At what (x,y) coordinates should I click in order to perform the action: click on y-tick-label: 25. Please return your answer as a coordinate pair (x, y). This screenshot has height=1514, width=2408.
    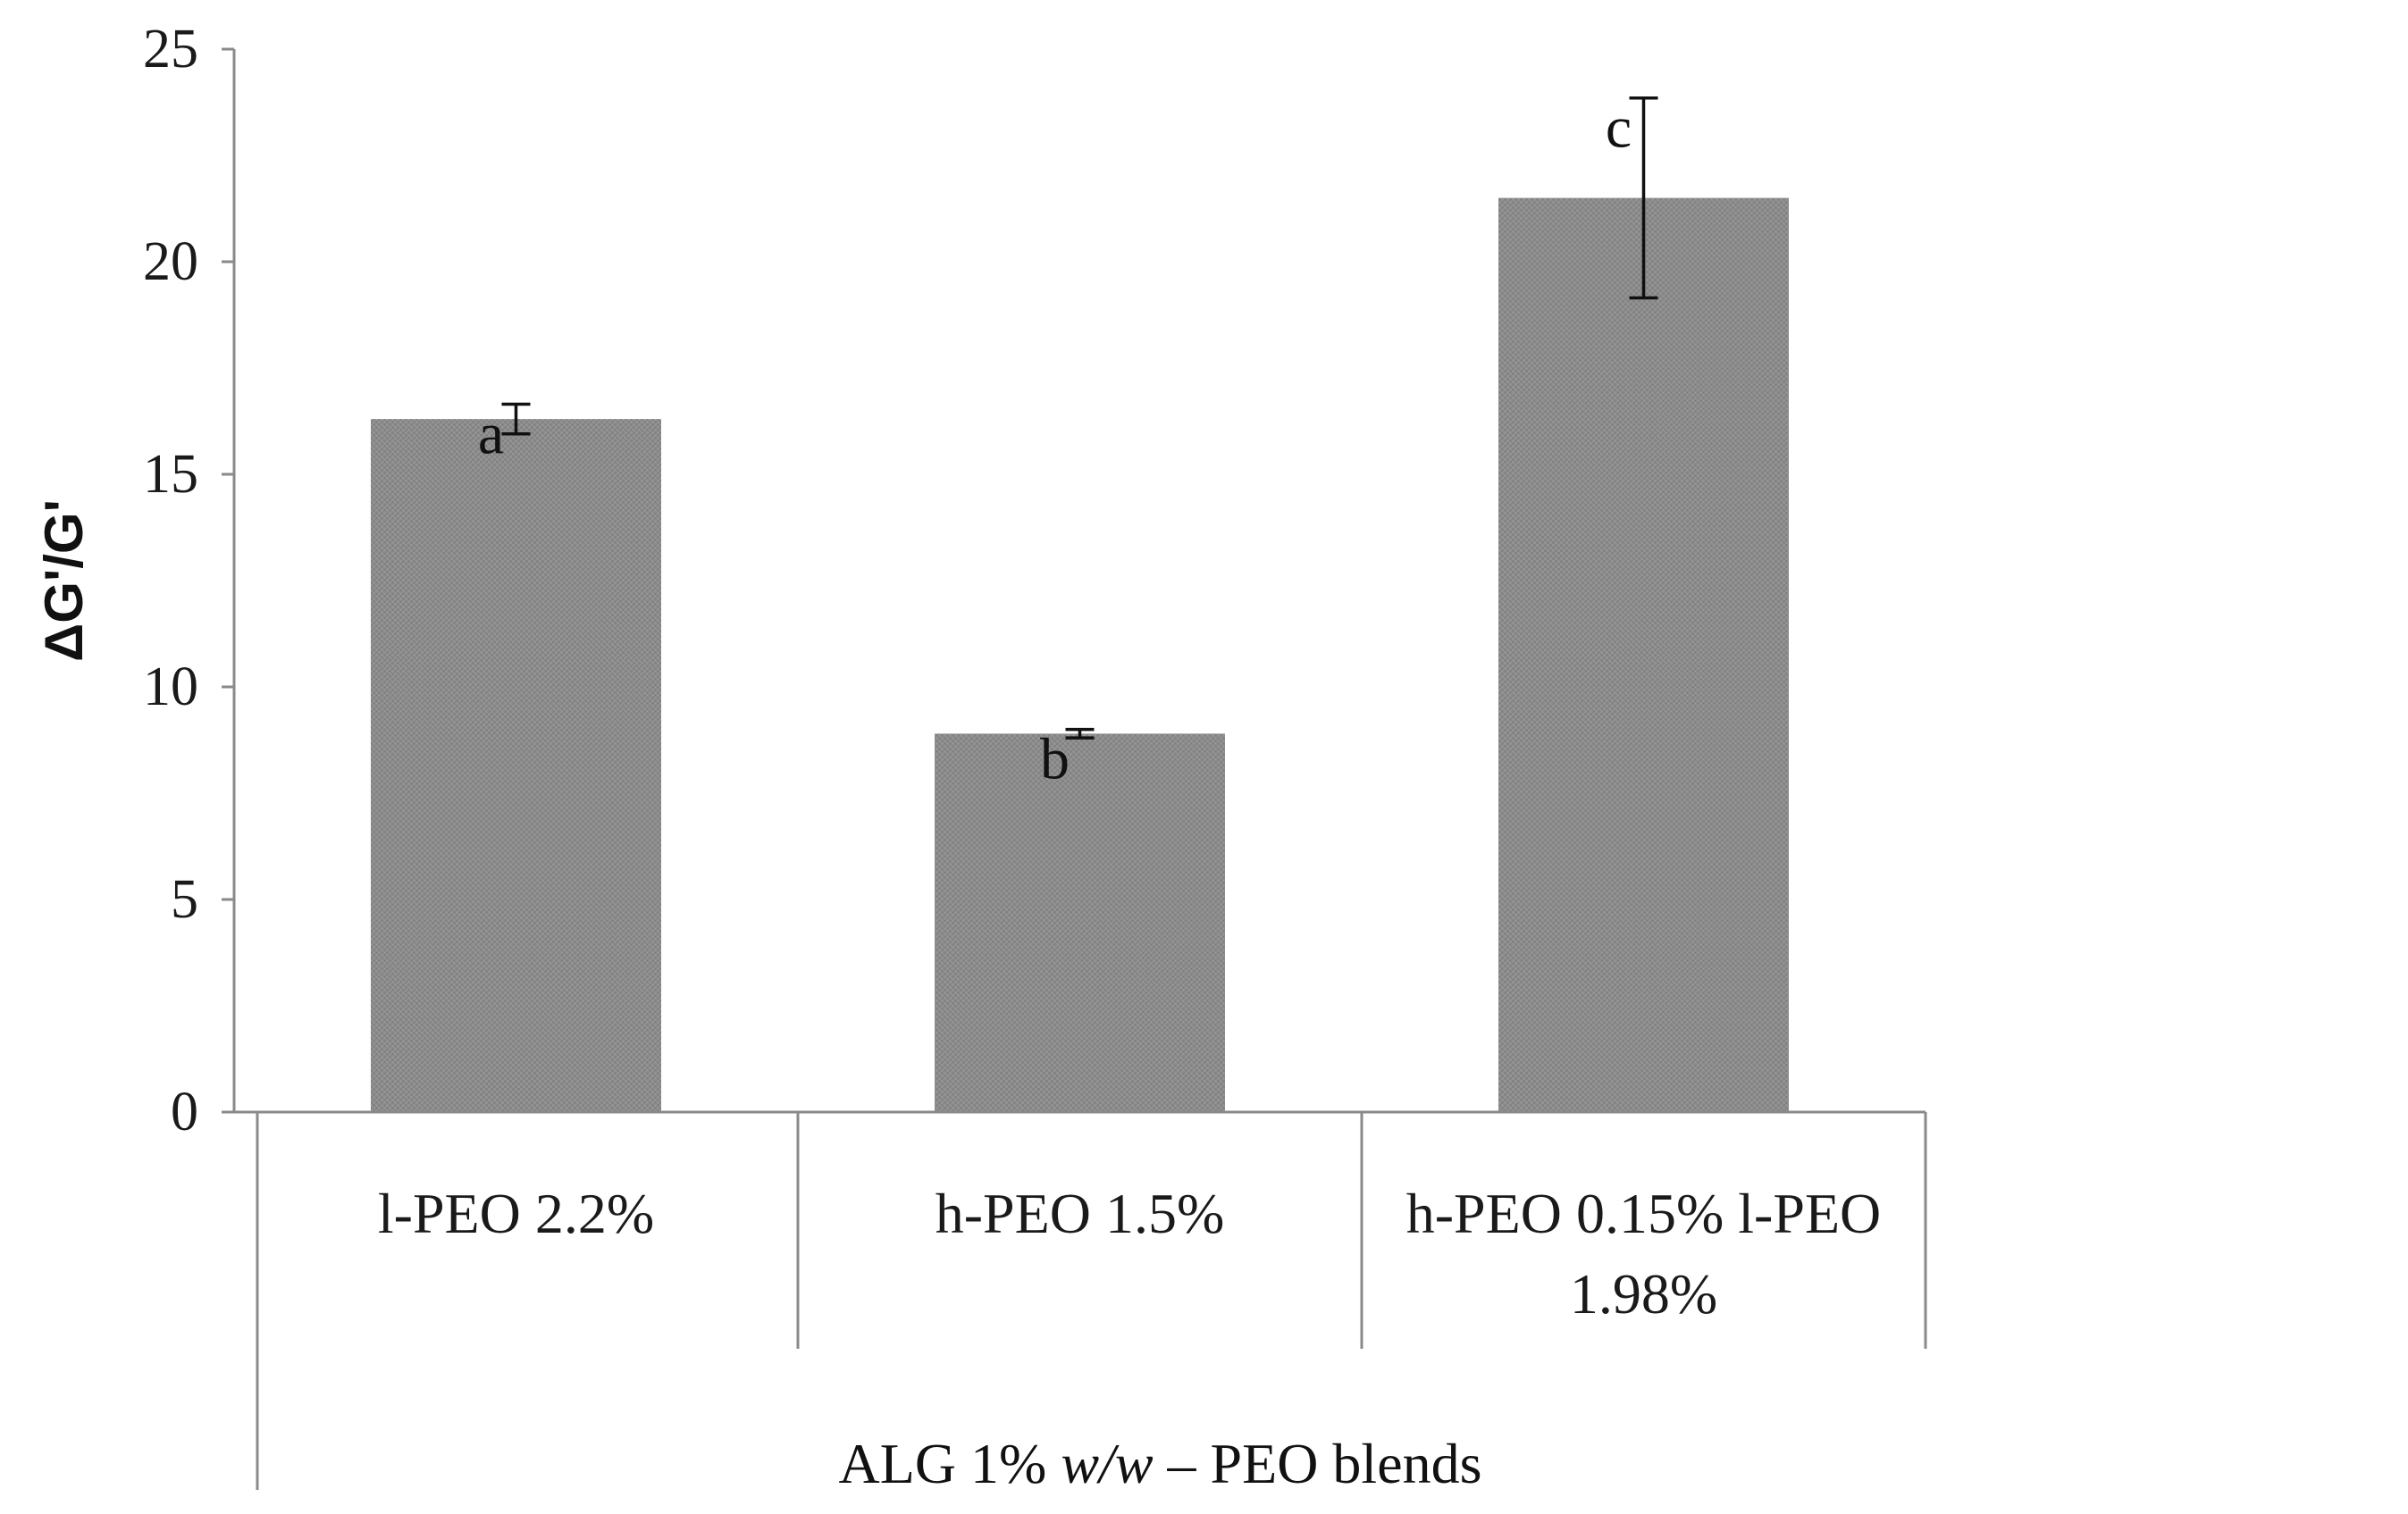
    Looking at the image, I should click on (170, 49).